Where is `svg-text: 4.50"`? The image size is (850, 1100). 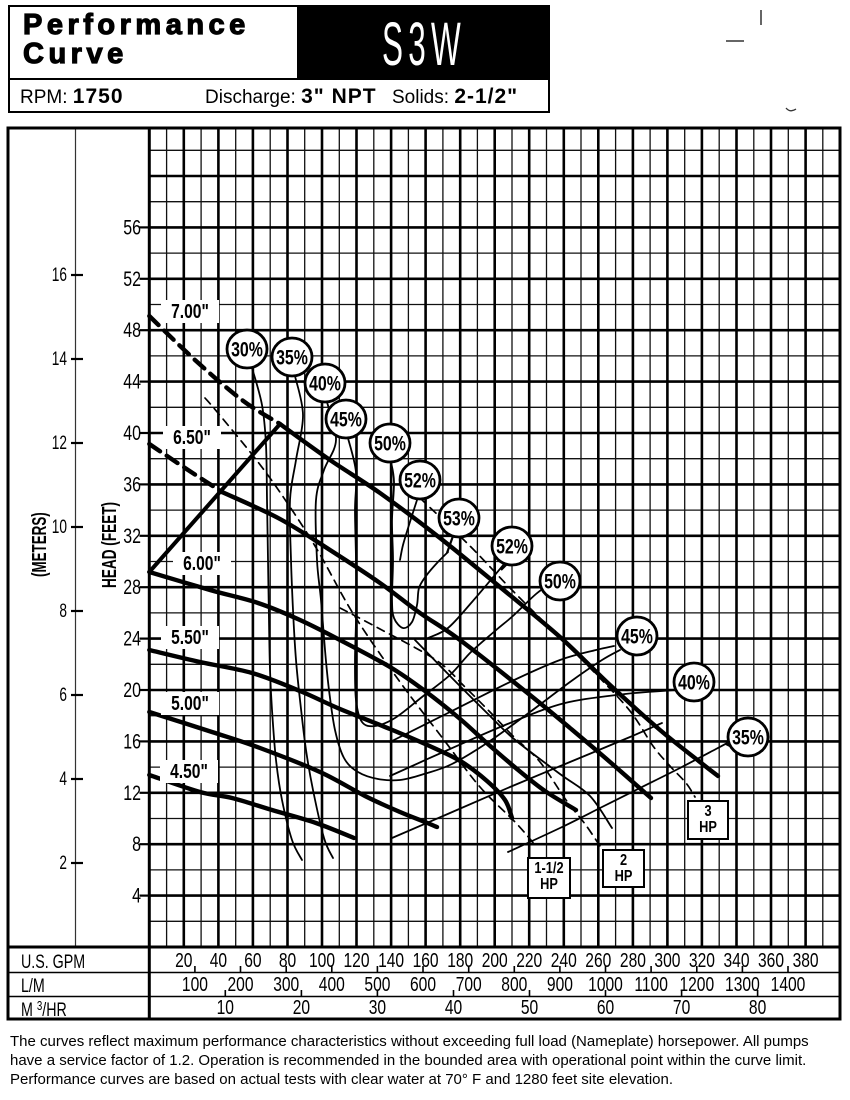
svg-text: 4.50" is located at coordinates (189, 771).